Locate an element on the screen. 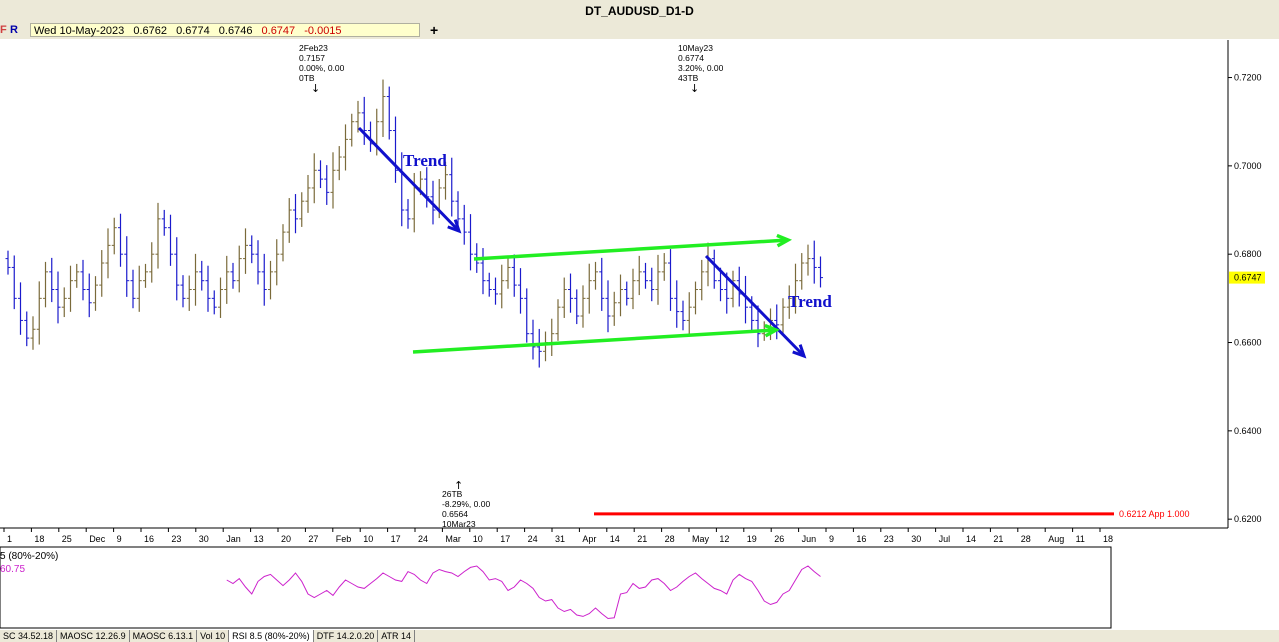 The width and height of the screenshot is (1279, 642). rsi-frame is located at coordinates (556, 587).